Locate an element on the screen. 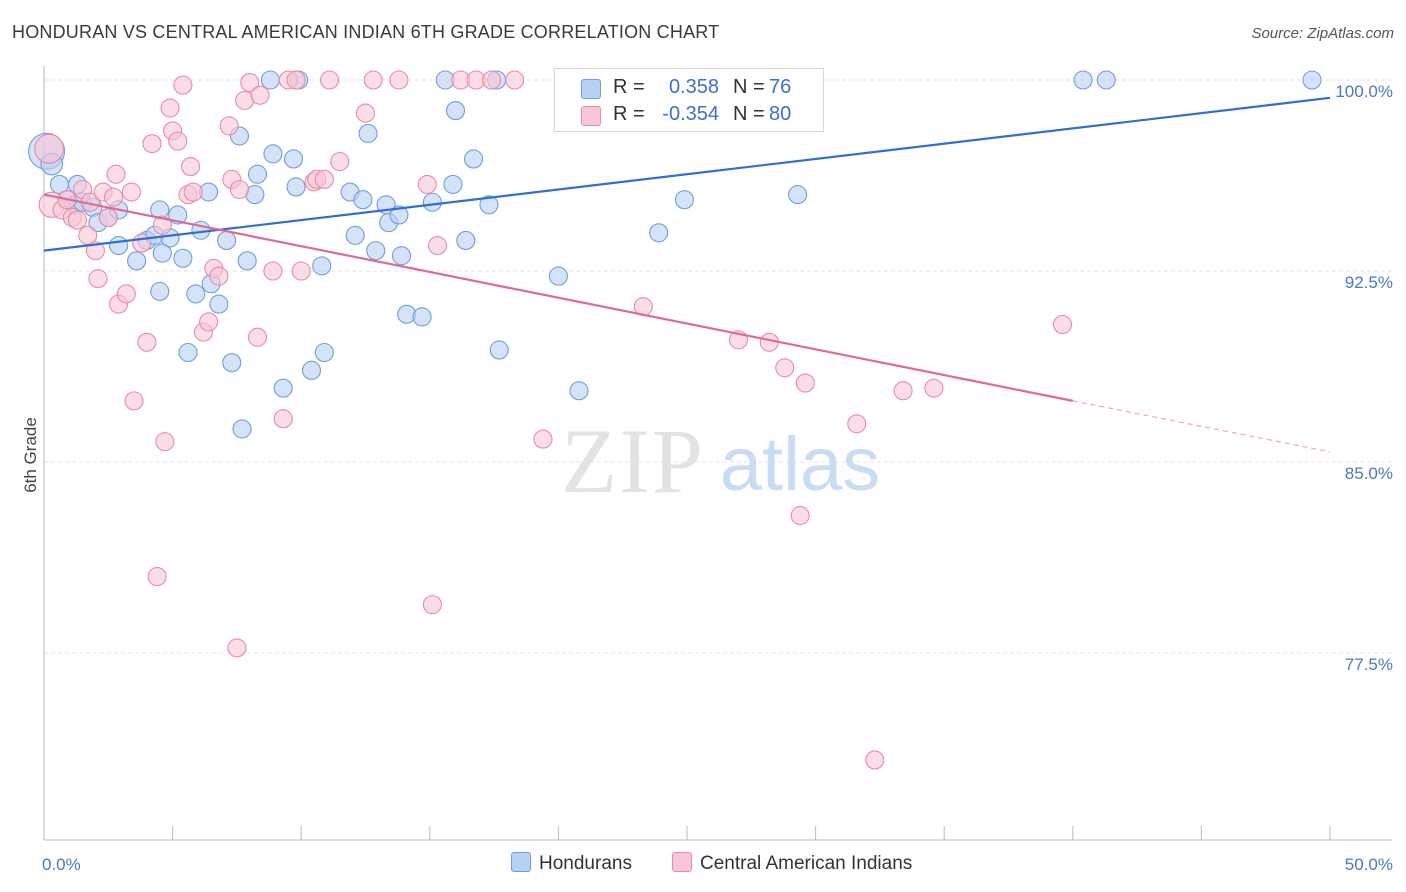 This screenshot has height=892, width=1406. stats-legend: R = 0.358 N = 76 R = -0.354 N = 80 is located at coordinates (689, 100).